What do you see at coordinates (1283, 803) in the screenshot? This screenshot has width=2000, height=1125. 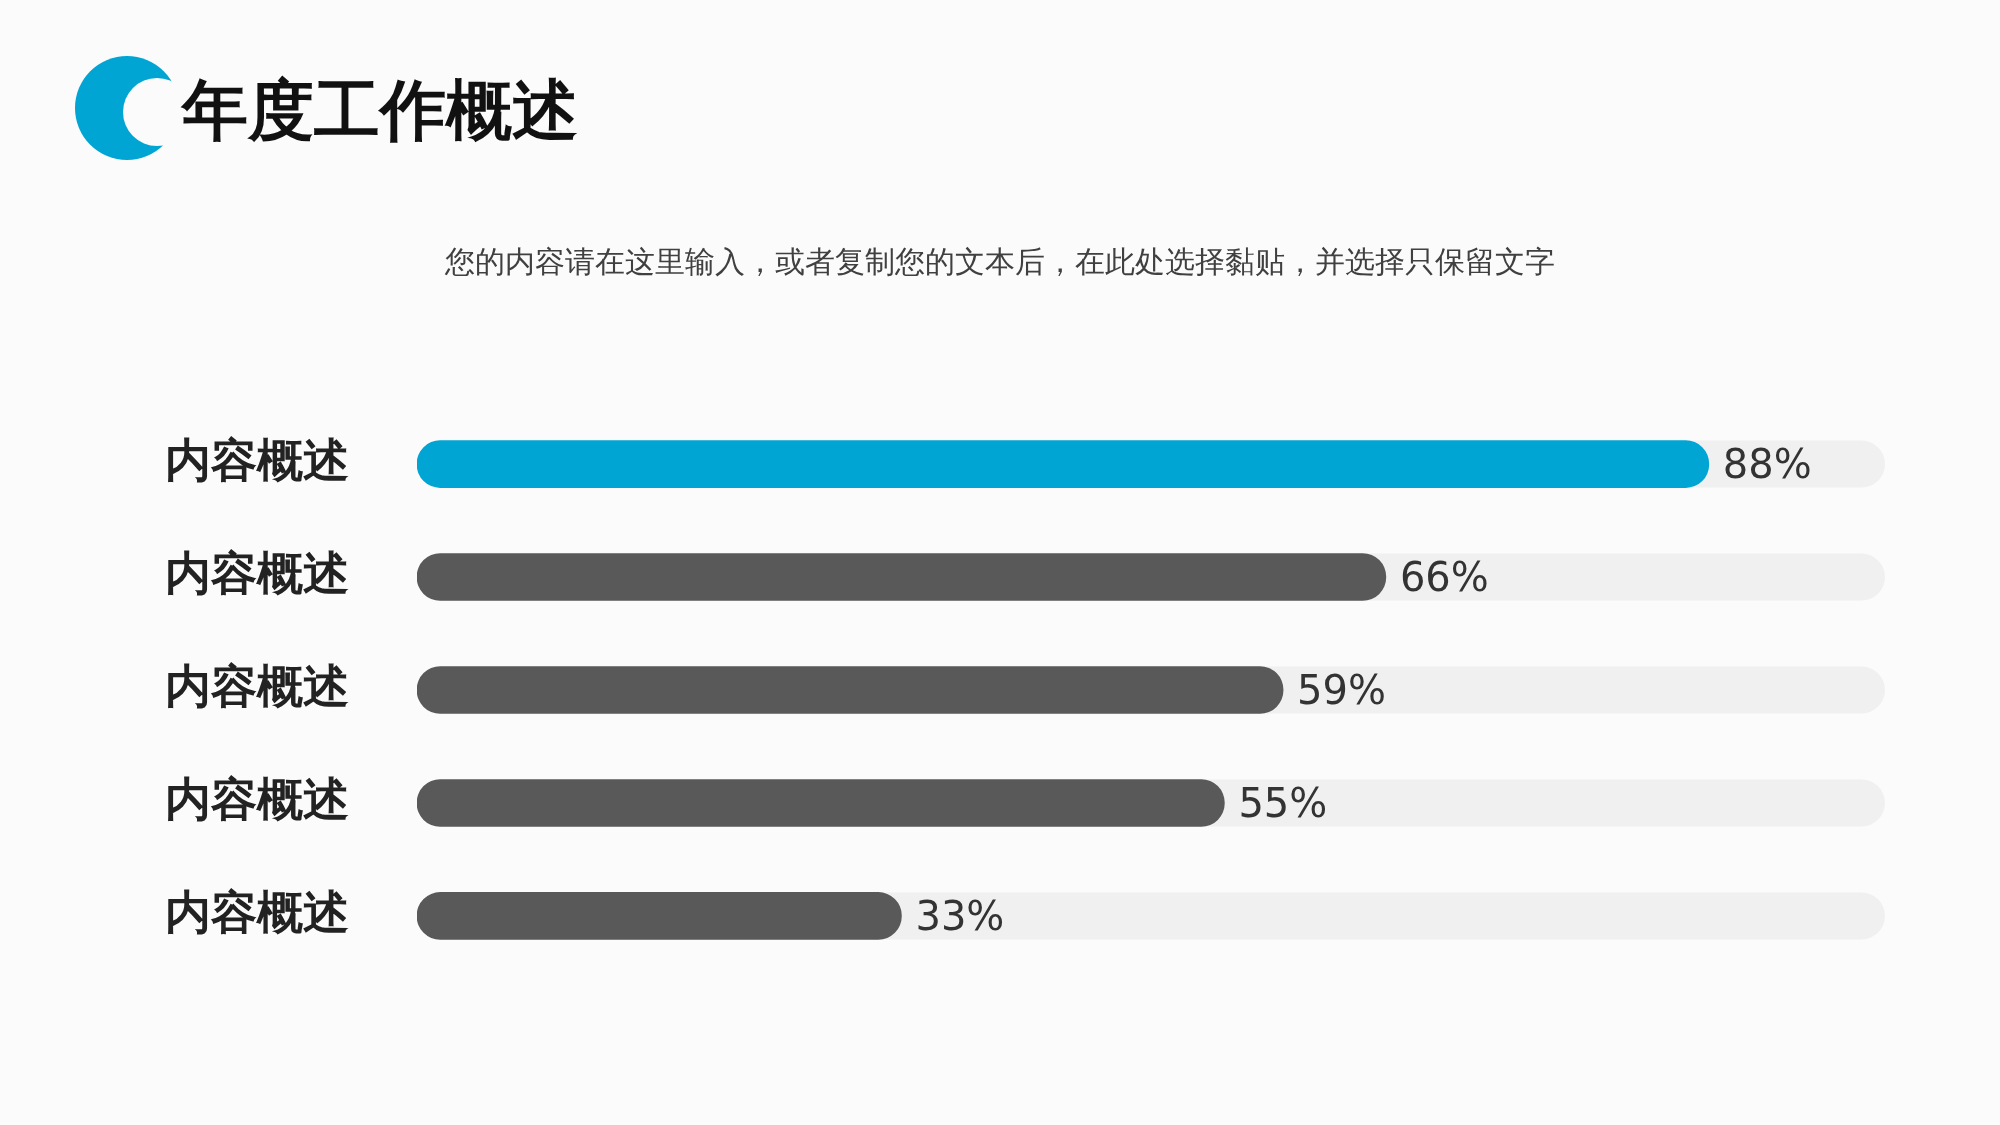 I see `data-label: 55%` at bounding box center [1283, 803].